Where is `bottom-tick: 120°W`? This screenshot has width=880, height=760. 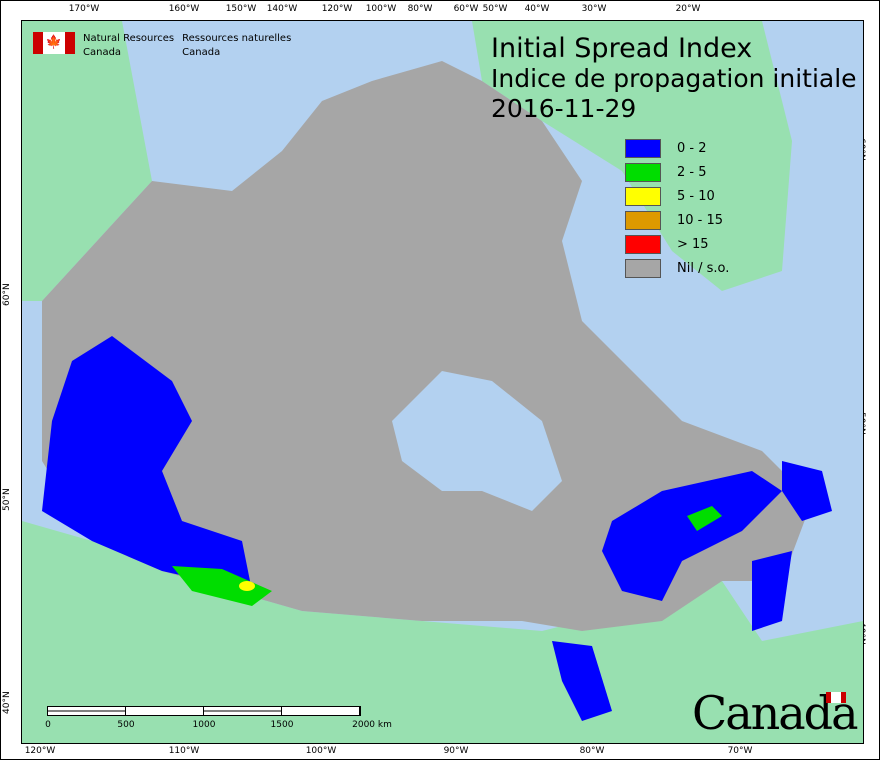
bottom-tick: 120°W is located at coordinates (40, 751).